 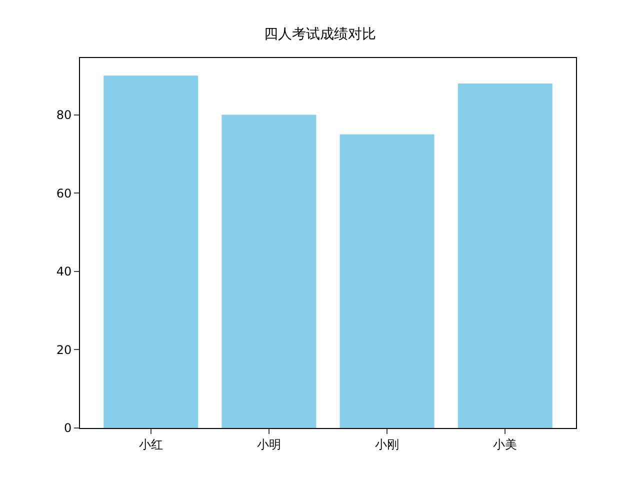 What do you see at coordinates (505, 444) in the screenshot?
I see `x-tick-label: 小美` at bounding box center [505, 444].